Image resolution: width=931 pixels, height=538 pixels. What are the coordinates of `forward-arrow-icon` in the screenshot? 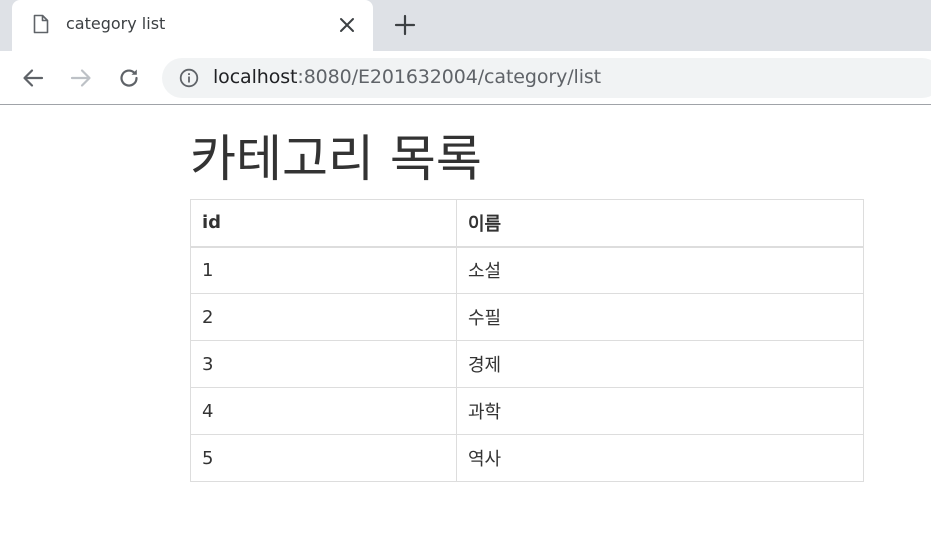 It's located at (81, 78).